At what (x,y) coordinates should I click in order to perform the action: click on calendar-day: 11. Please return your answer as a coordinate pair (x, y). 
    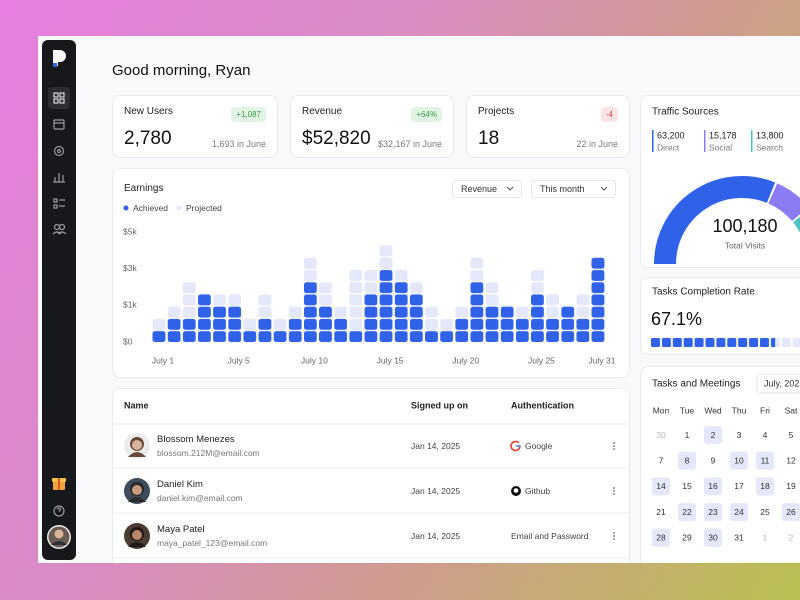
    Looking at the image, I should click on (765, 460).